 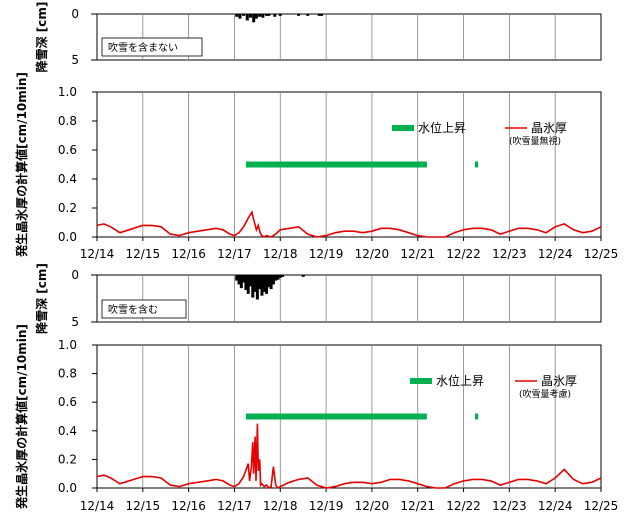 What do you see at coordinates (535, 141) in the screenshot?
I see `legend-ice-sublabel: (吹雪量無視)` at bounding box center [535, 141].